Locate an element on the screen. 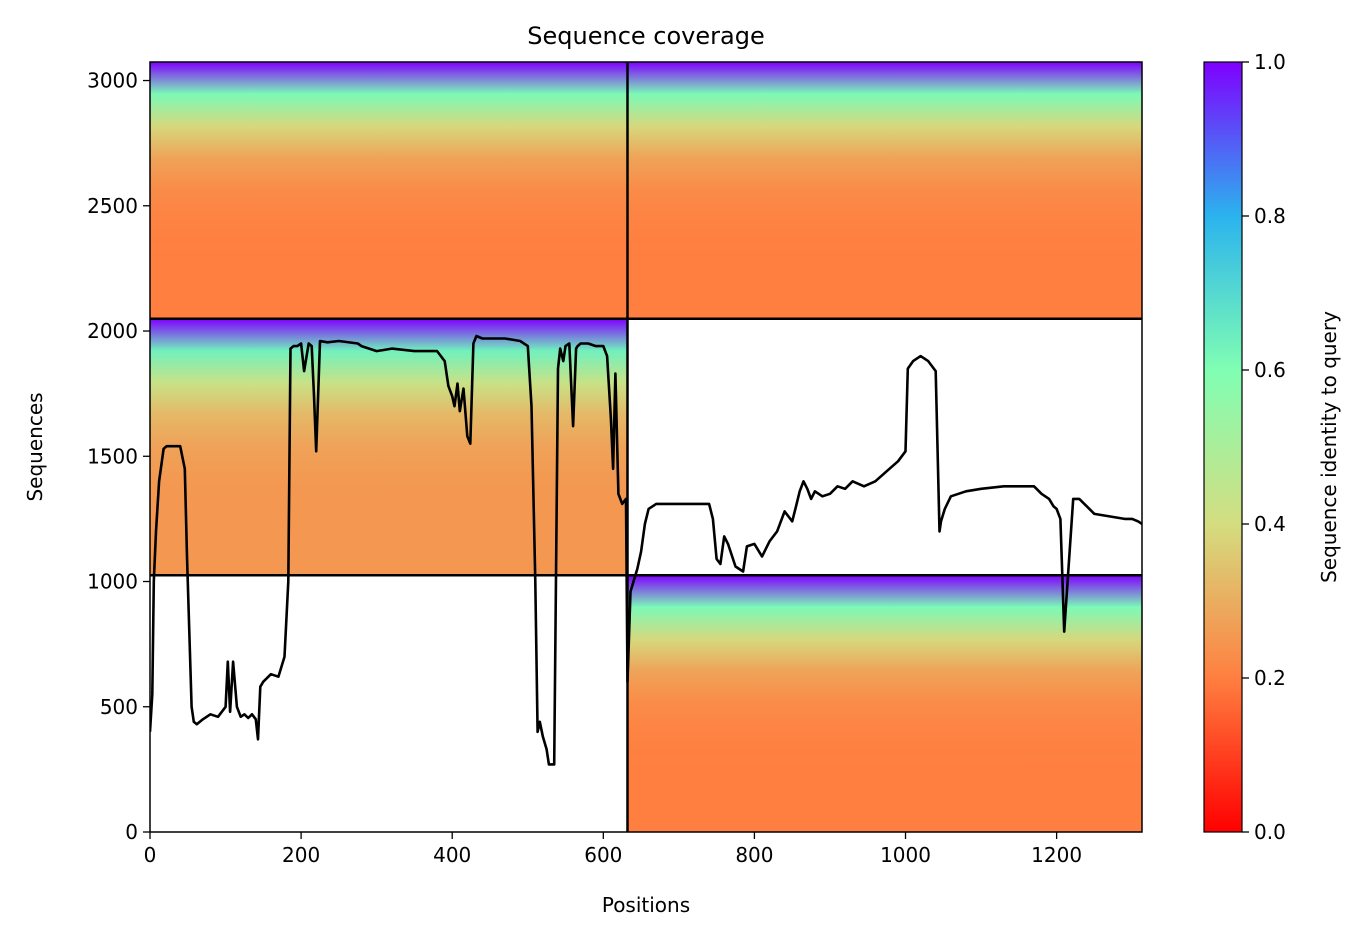  x-tick-label: 400 is located at coordinates (452, 855).